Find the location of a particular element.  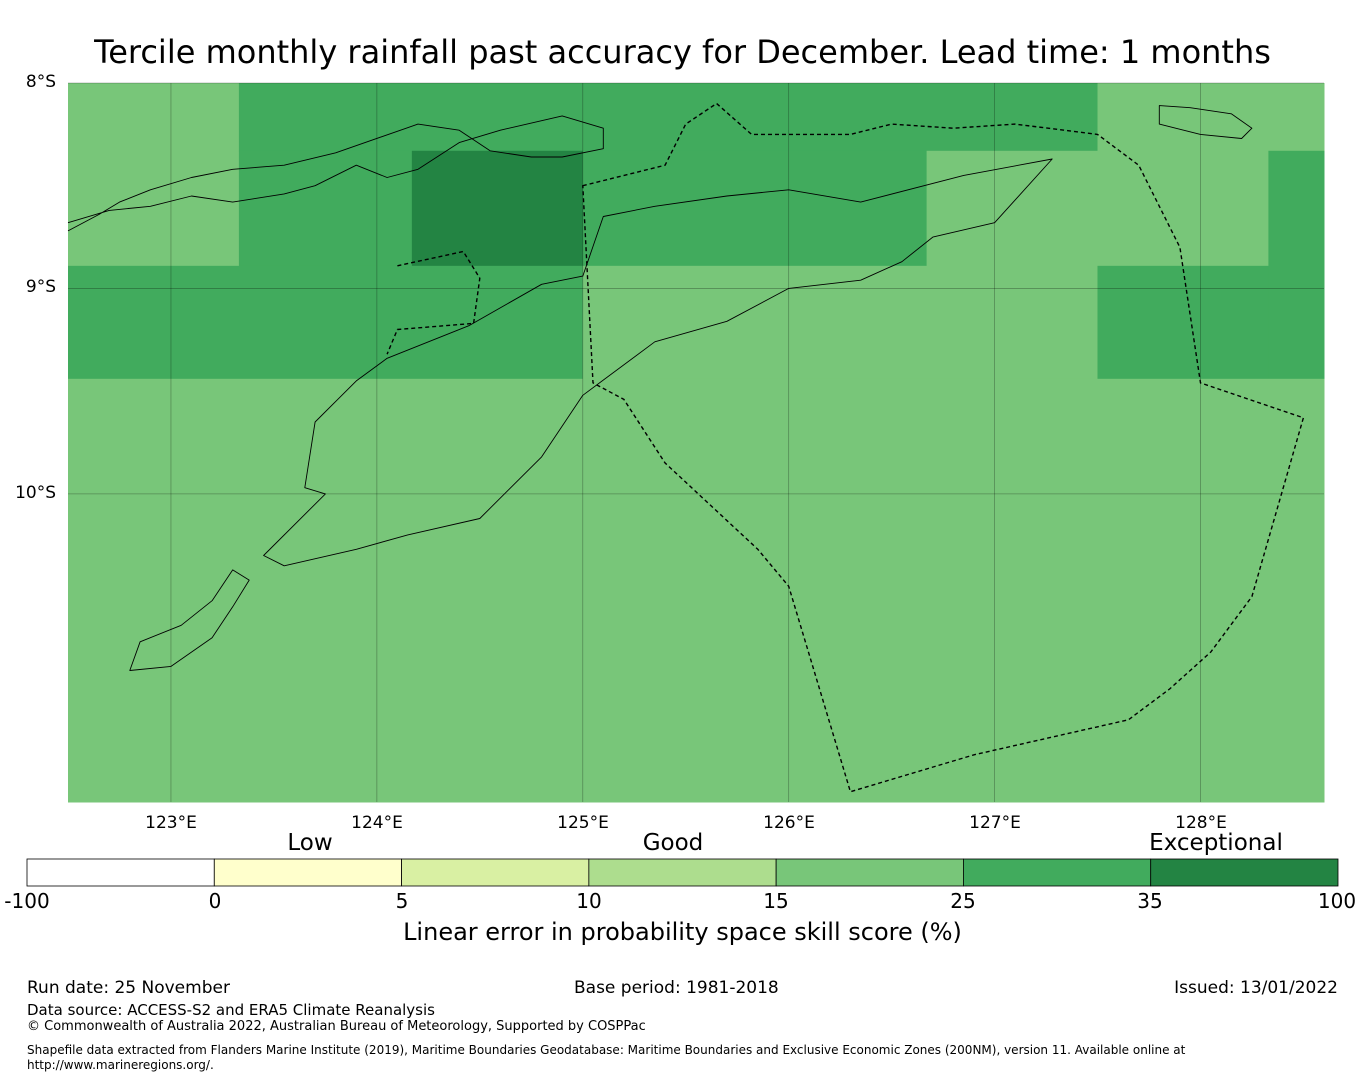

colorbar-tick: 5 is located at coordinates (402, 901).